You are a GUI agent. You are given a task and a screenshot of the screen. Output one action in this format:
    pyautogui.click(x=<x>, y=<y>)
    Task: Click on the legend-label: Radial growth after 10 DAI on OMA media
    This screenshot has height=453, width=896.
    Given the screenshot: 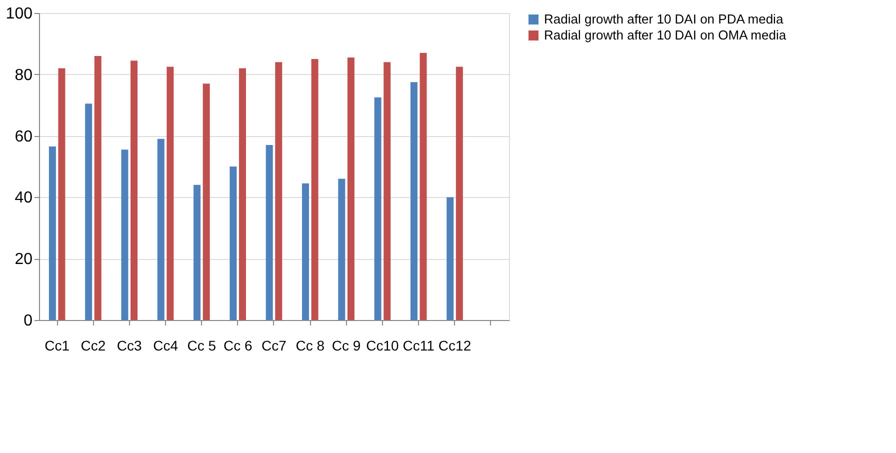 What is the action you would take?
    pyautogui.click(x=665, y=35)
    